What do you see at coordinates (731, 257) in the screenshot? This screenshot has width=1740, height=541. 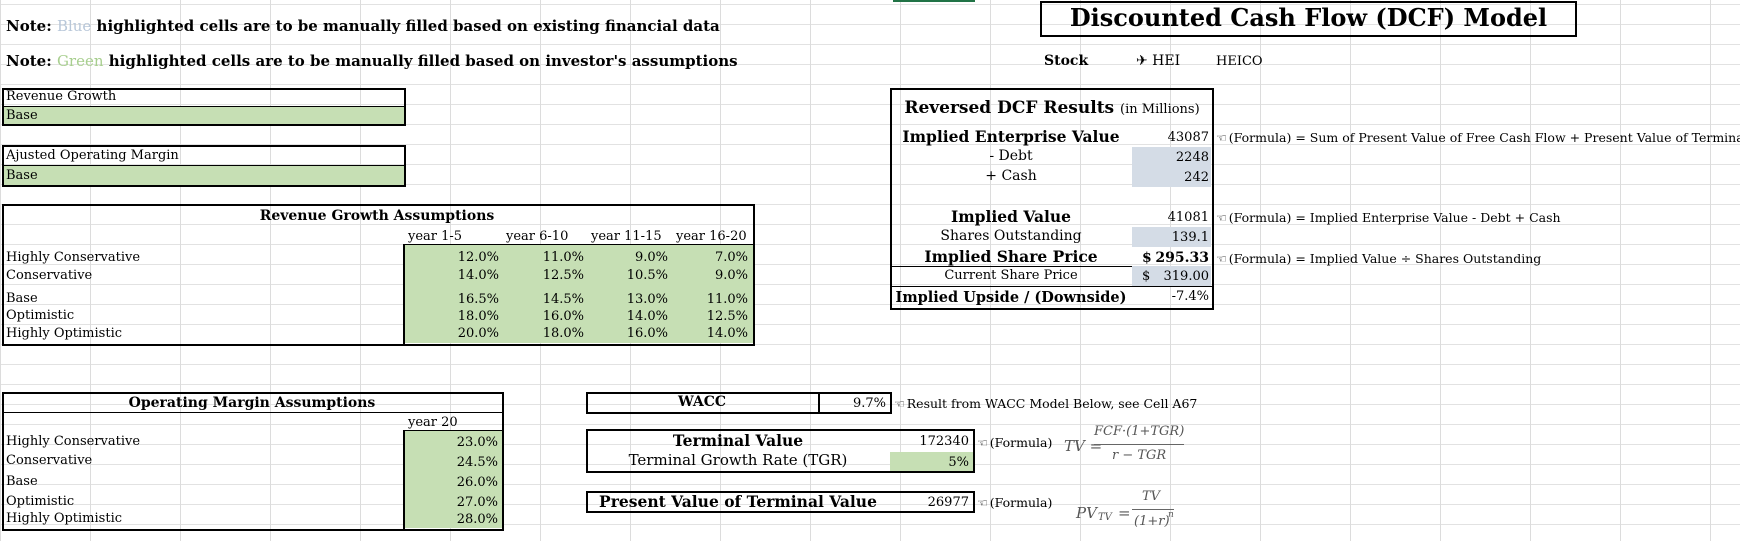 I see `rg-cell: 7.0%` at bounding box center [731, 257].